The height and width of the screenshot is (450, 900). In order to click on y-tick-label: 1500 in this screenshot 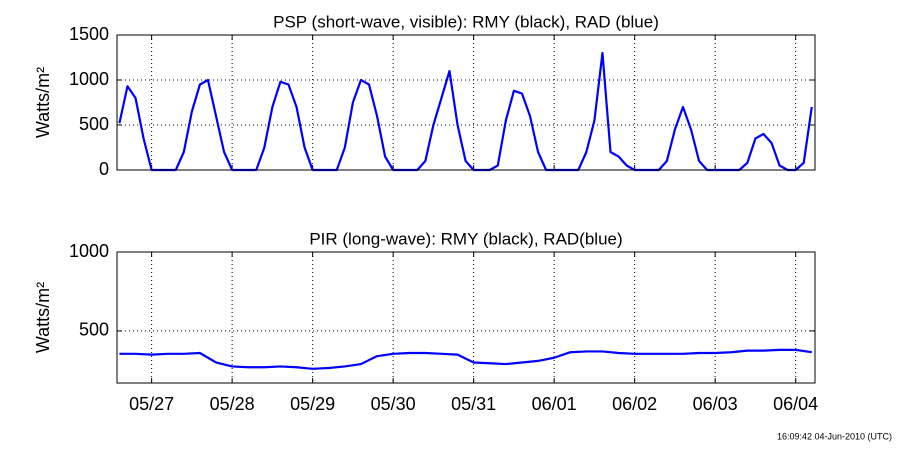, I will do `click(89, 34)`.